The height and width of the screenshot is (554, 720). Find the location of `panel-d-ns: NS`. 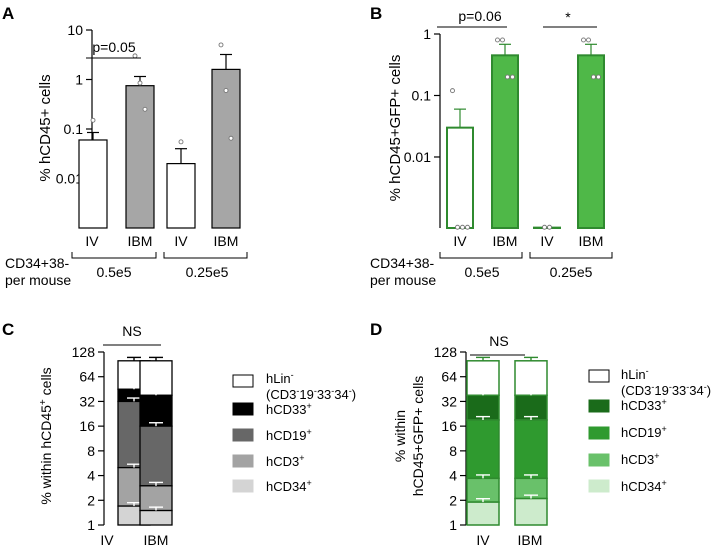

panel-d-ns: NS is located at coordinates (498, 341).